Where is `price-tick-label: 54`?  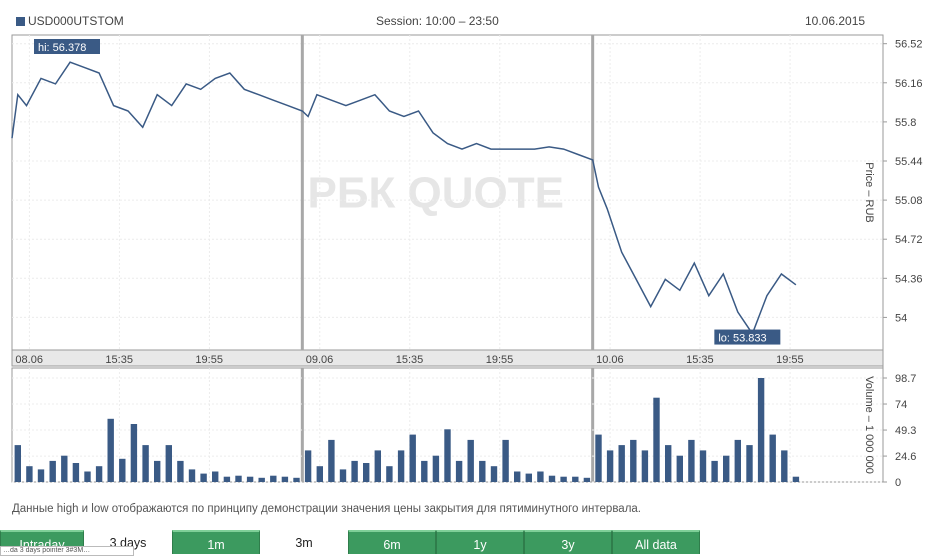
price-tick-label: 54 is located at coordinates (901, 318).